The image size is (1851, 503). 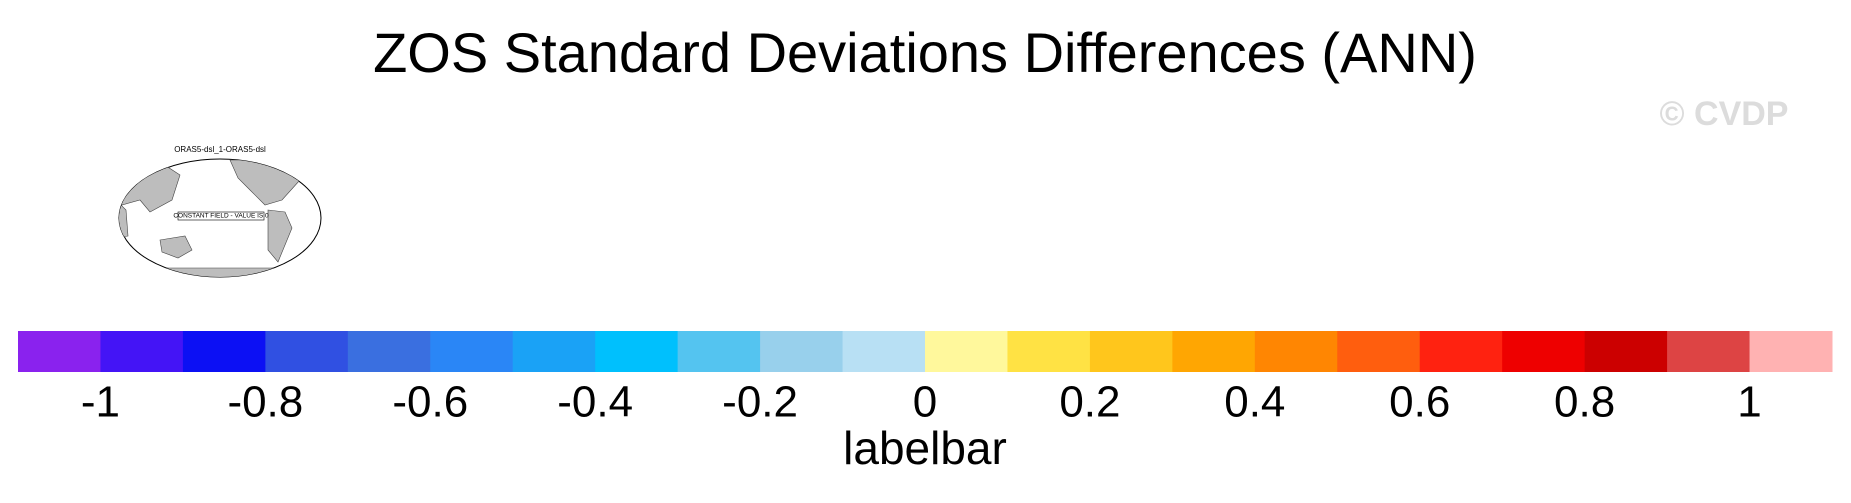 I want to click on tick-label: 0.6, so click(x=1419, y=402).